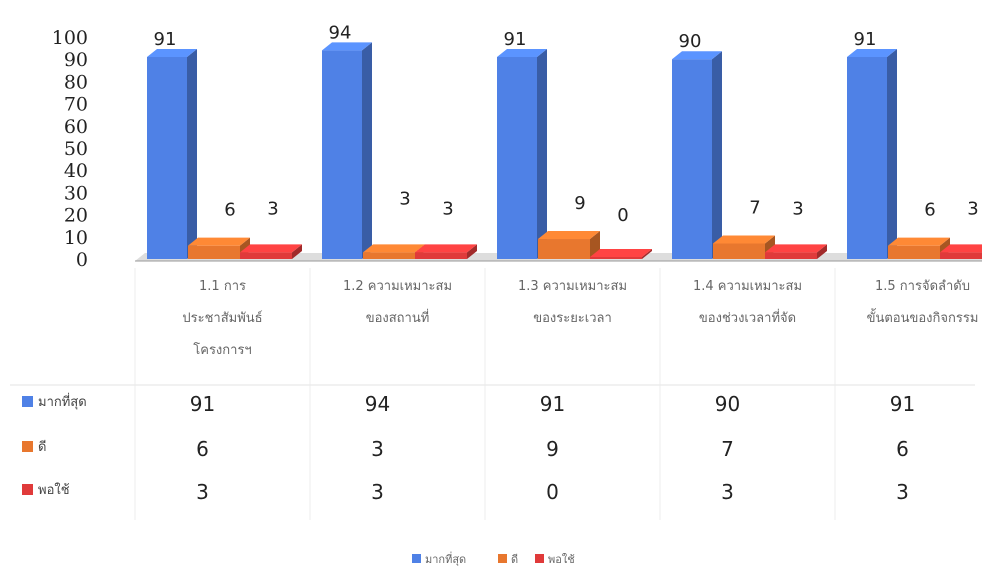  Describe the element at coordinates (398, 317) in the screenshot. I see `category-label: ของสถานที่` at that location.